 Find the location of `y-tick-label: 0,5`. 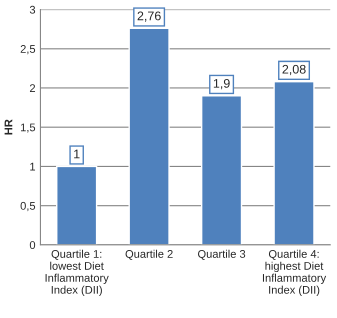

y-tick-label: 0,5 is located at coordinates (28, 207).